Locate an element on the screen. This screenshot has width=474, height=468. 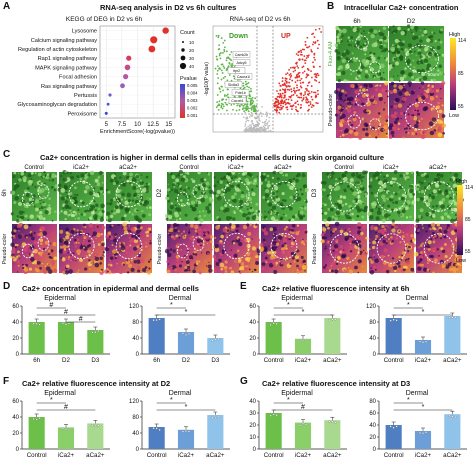
bar-category-label: Control is located at coordinates (394, 360).